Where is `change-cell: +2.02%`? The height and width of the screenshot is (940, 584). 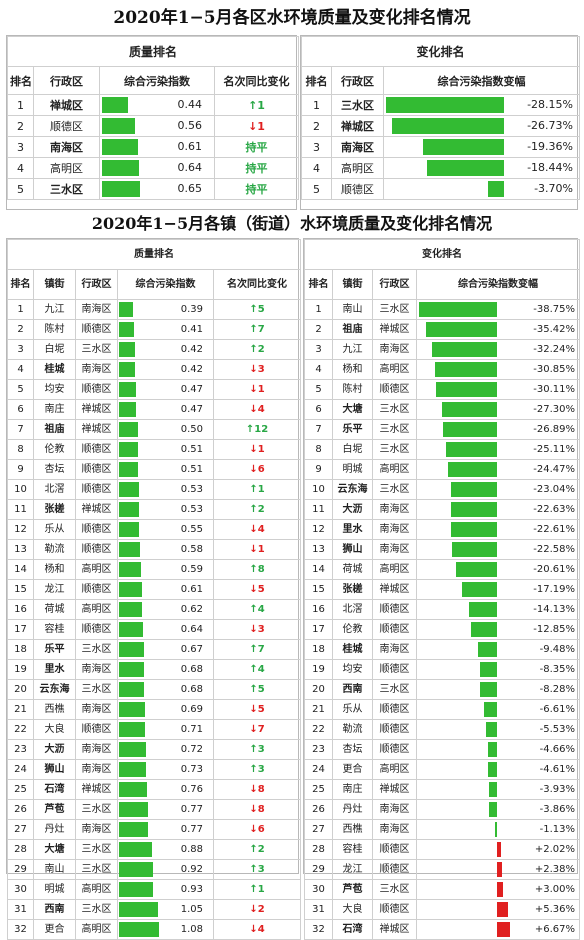 change-cell: +2.02% is located at coordinates (498, 849).